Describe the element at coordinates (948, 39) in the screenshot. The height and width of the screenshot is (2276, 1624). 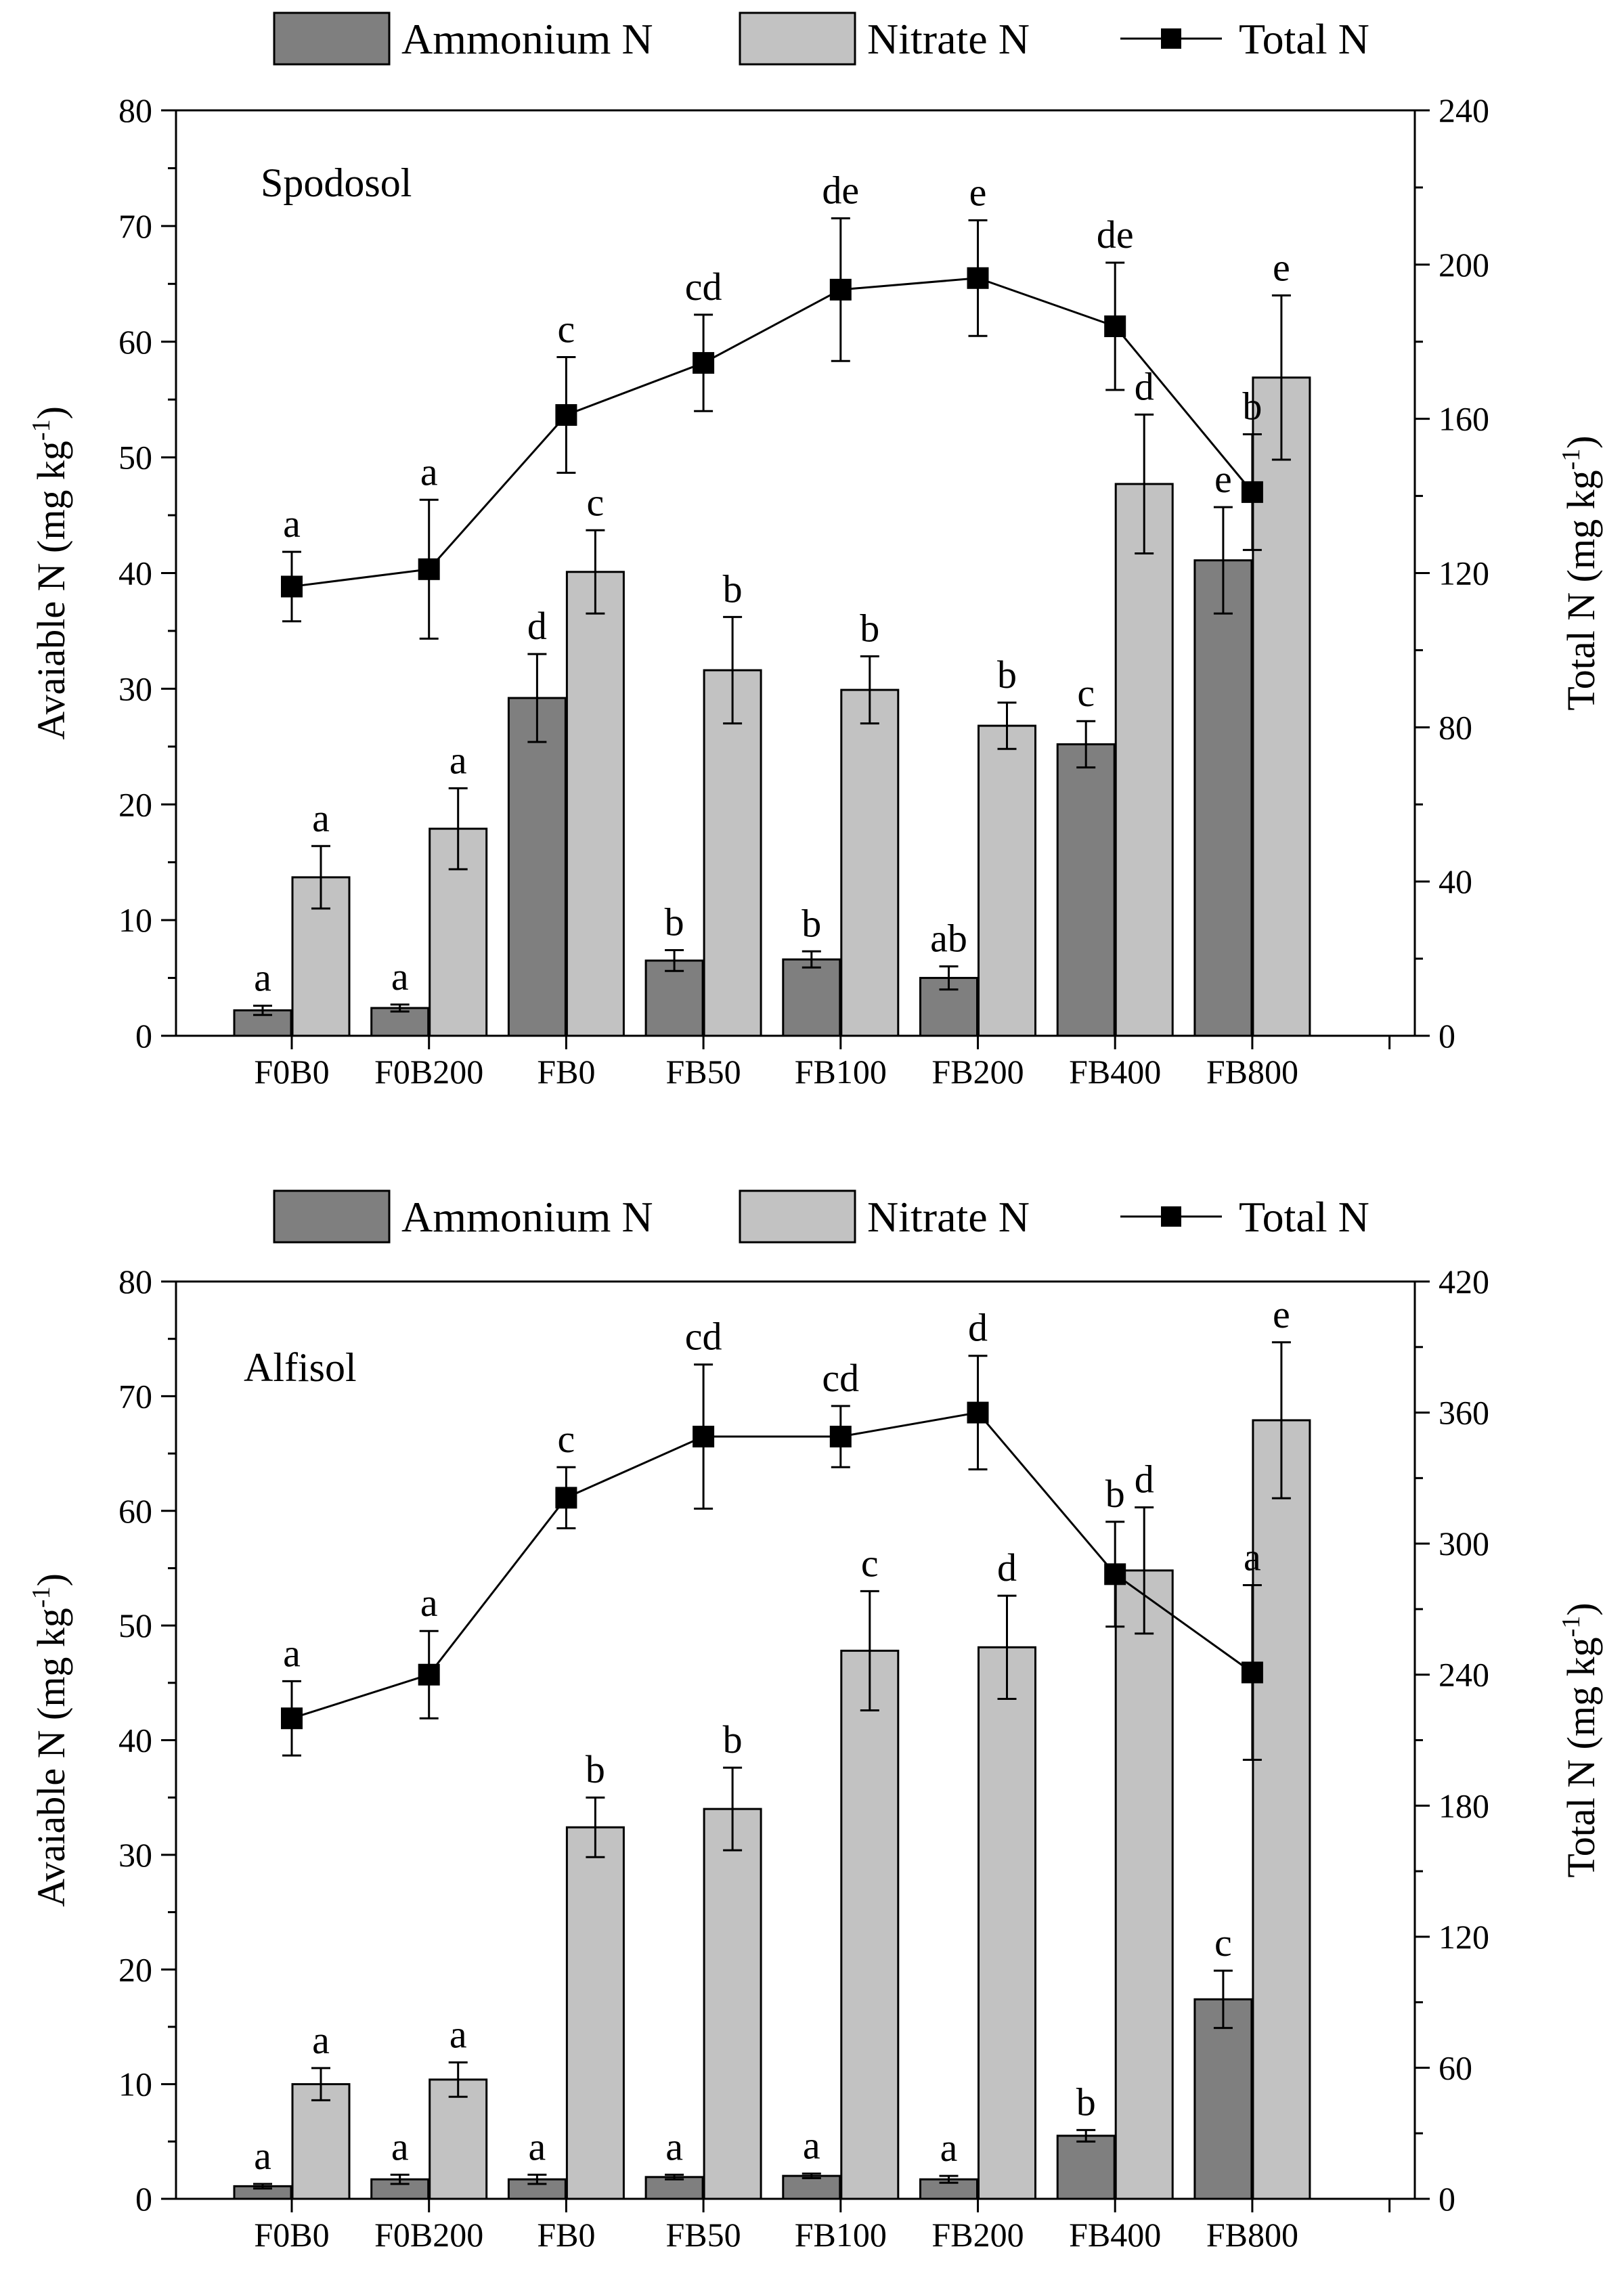
I see `legend-nitrate-label: Nitrate N` at that location.